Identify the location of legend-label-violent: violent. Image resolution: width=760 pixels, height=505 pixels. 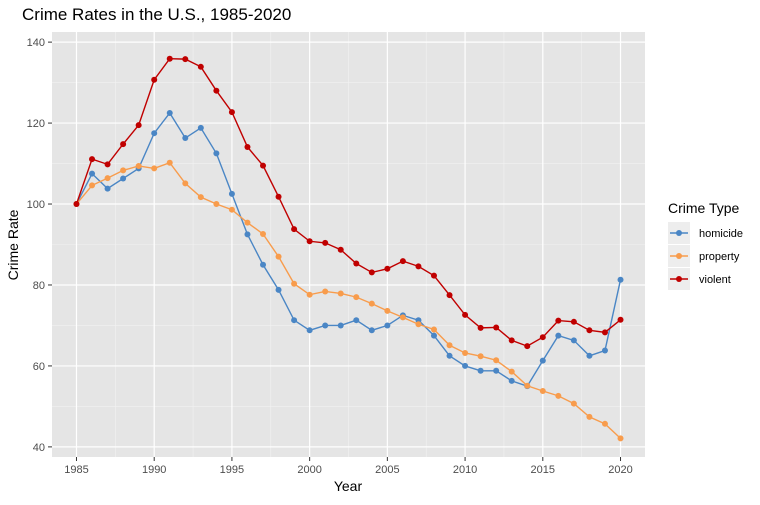
(715, 280).